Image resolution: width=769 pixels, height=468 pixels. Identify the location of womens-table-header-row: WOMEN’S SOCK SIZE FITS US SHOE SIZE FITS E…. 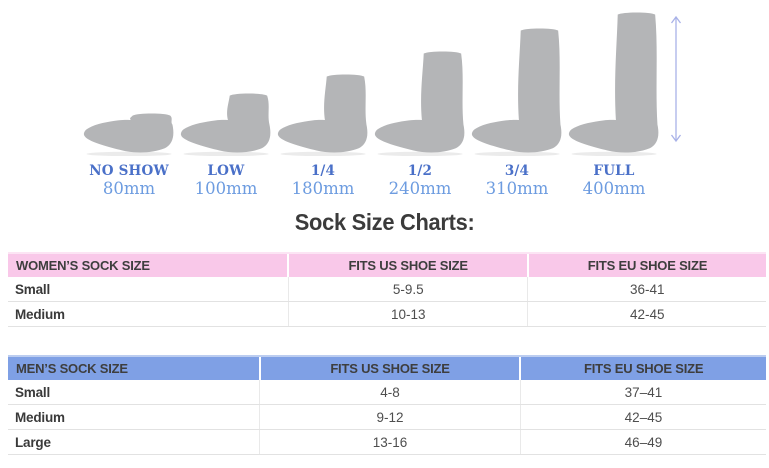
(387, 264).